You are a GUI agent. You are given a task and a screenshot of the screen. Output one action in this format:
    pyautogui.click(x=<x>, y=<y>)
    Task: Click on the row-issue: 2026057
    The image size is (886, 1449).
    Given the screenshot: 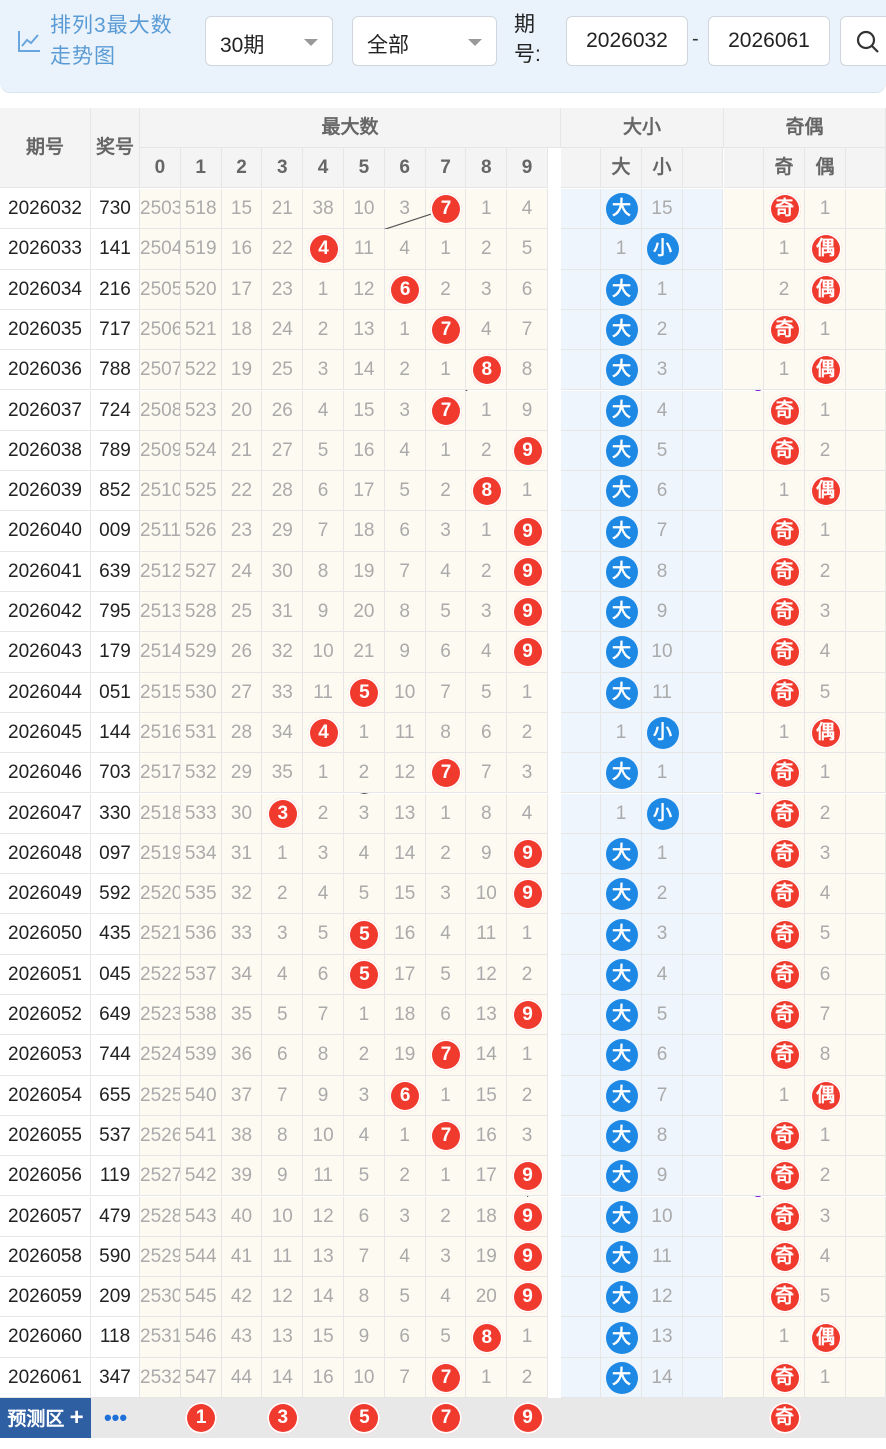 What is the action you would take?
    pyautogui.click(x=45, y=1216)
    